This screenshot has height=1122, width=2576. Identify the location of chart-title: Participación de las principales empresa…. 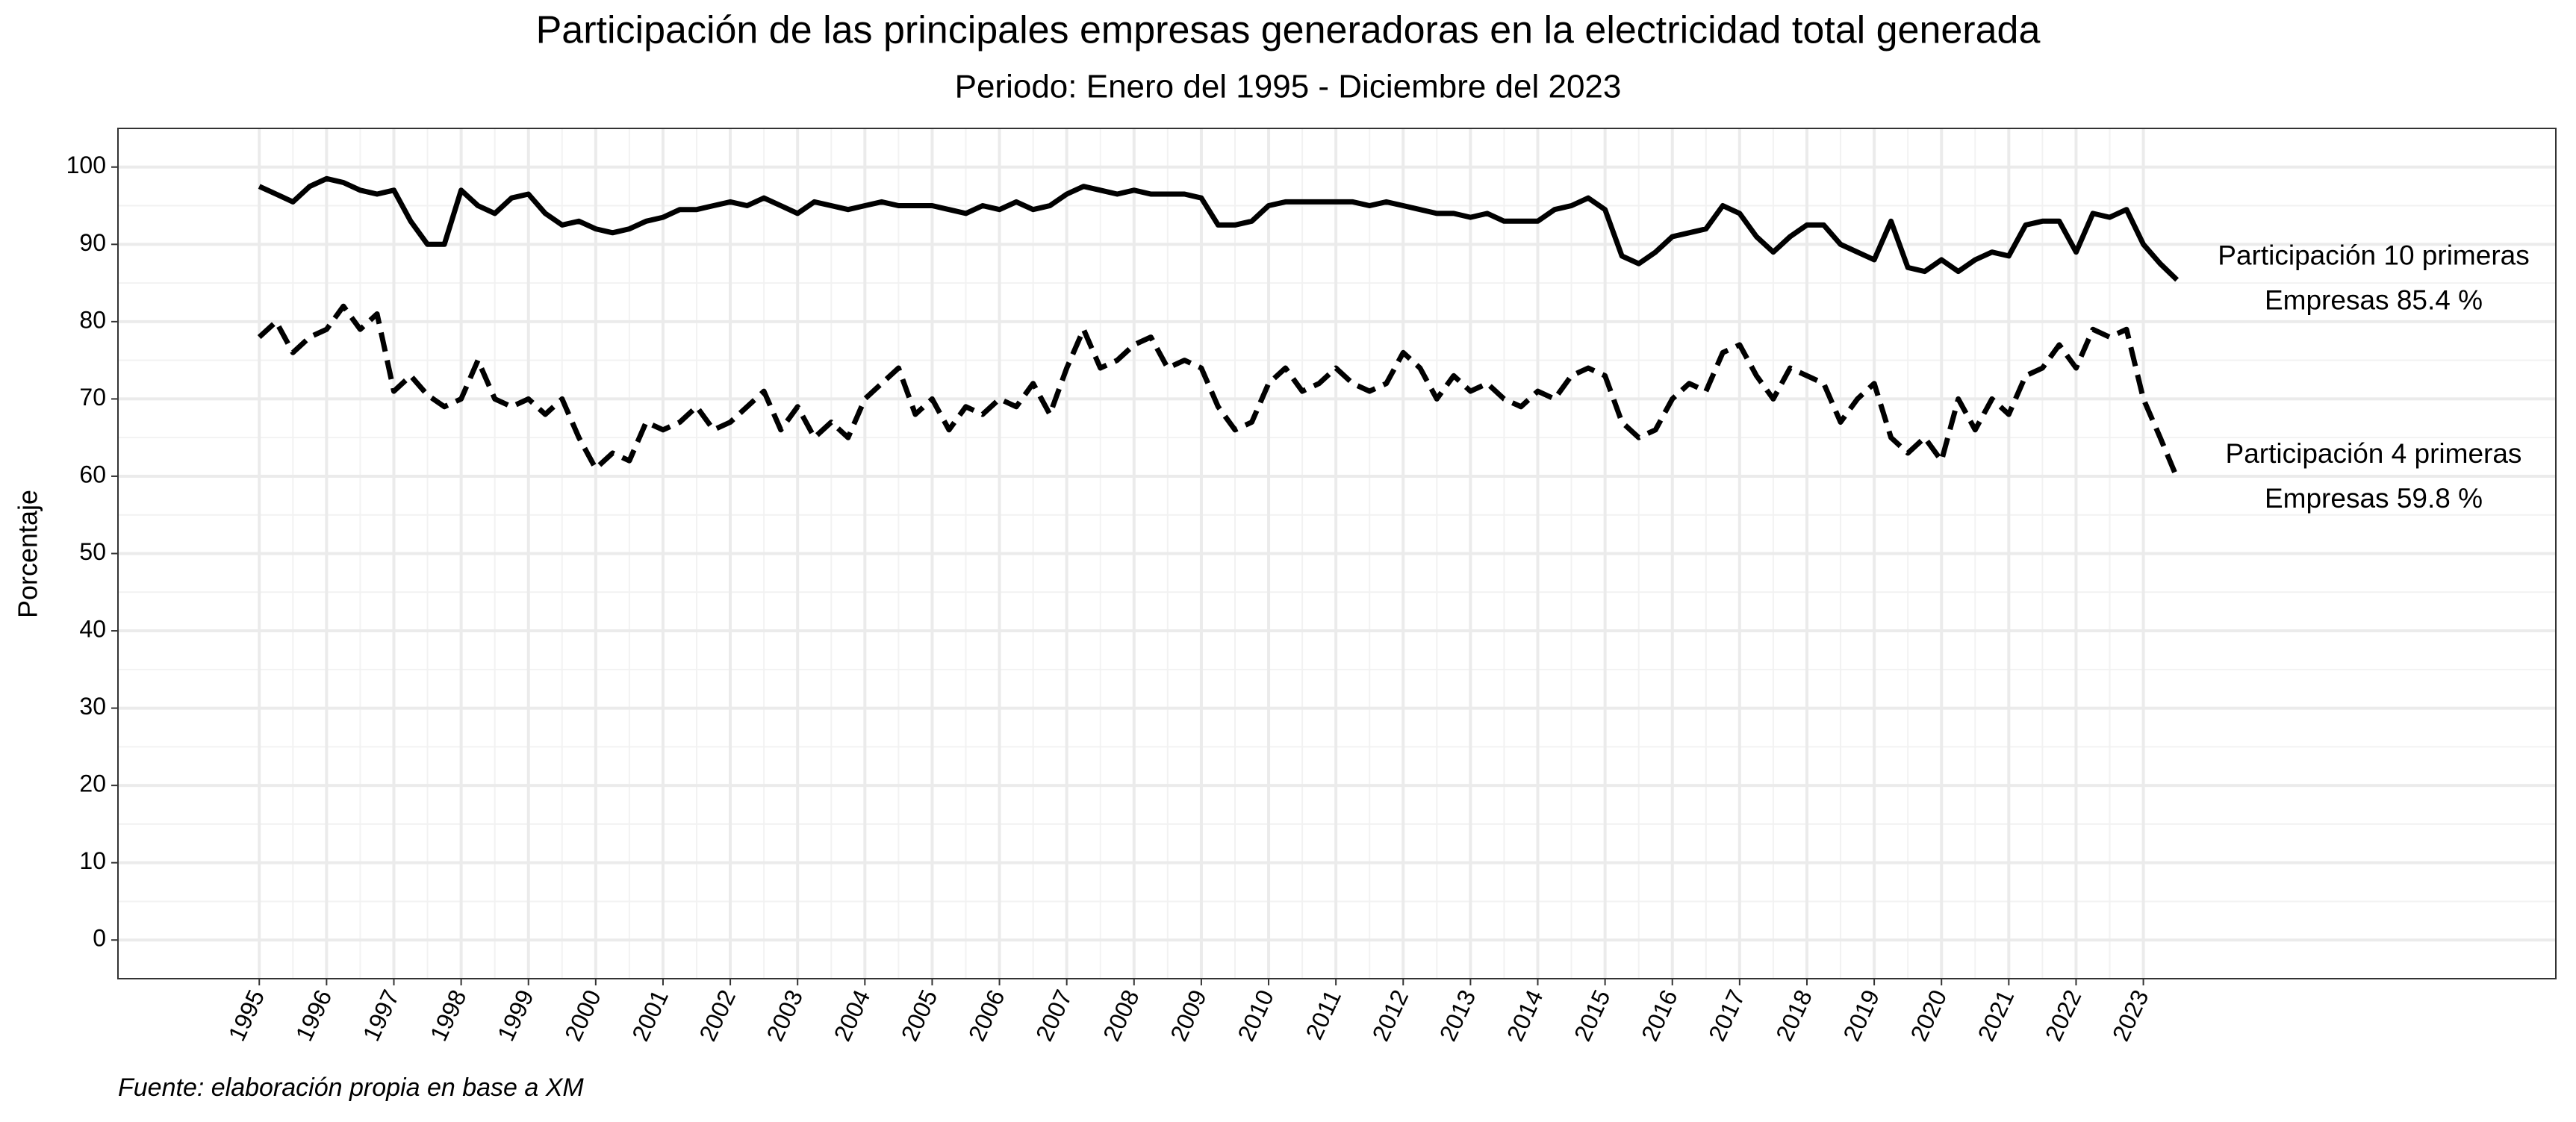
(1288, 30).